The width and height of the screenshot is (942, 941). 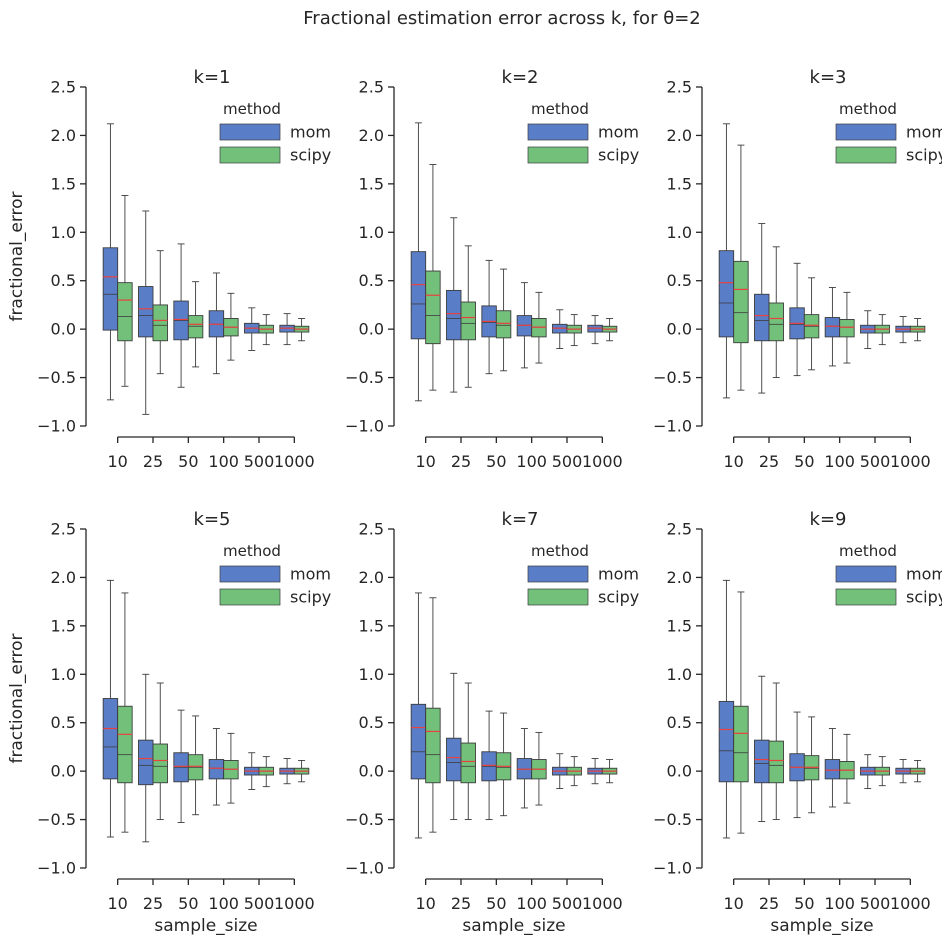 What do you see at coordinates (56, 426) in the screenshot?
I see `y-tick-label: −1.0` at bounding box center [56, 426].